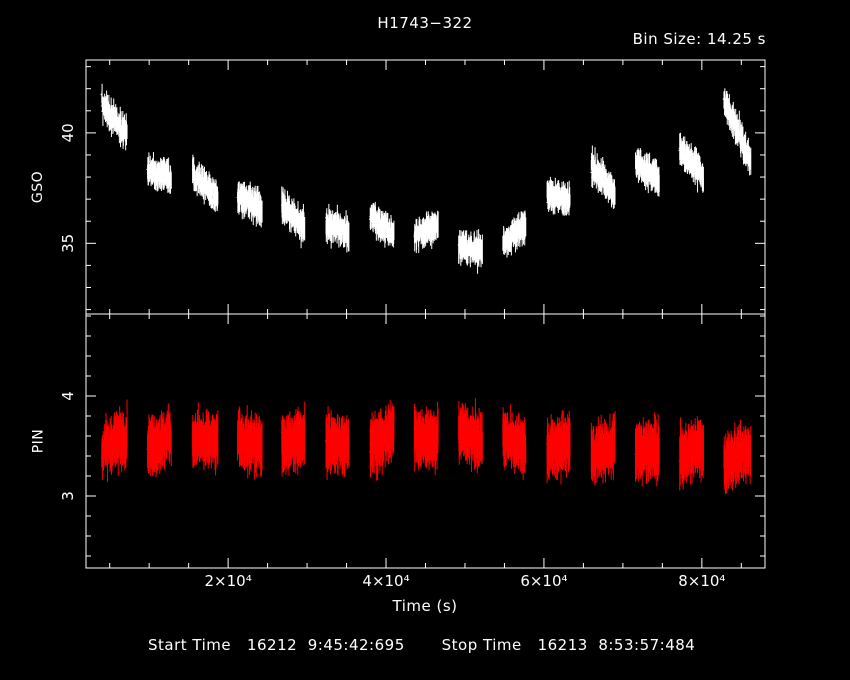  Describe the element at coordinates (425, 606) in the screenshot. I see `x-axis-label: Time (s)` at that location.